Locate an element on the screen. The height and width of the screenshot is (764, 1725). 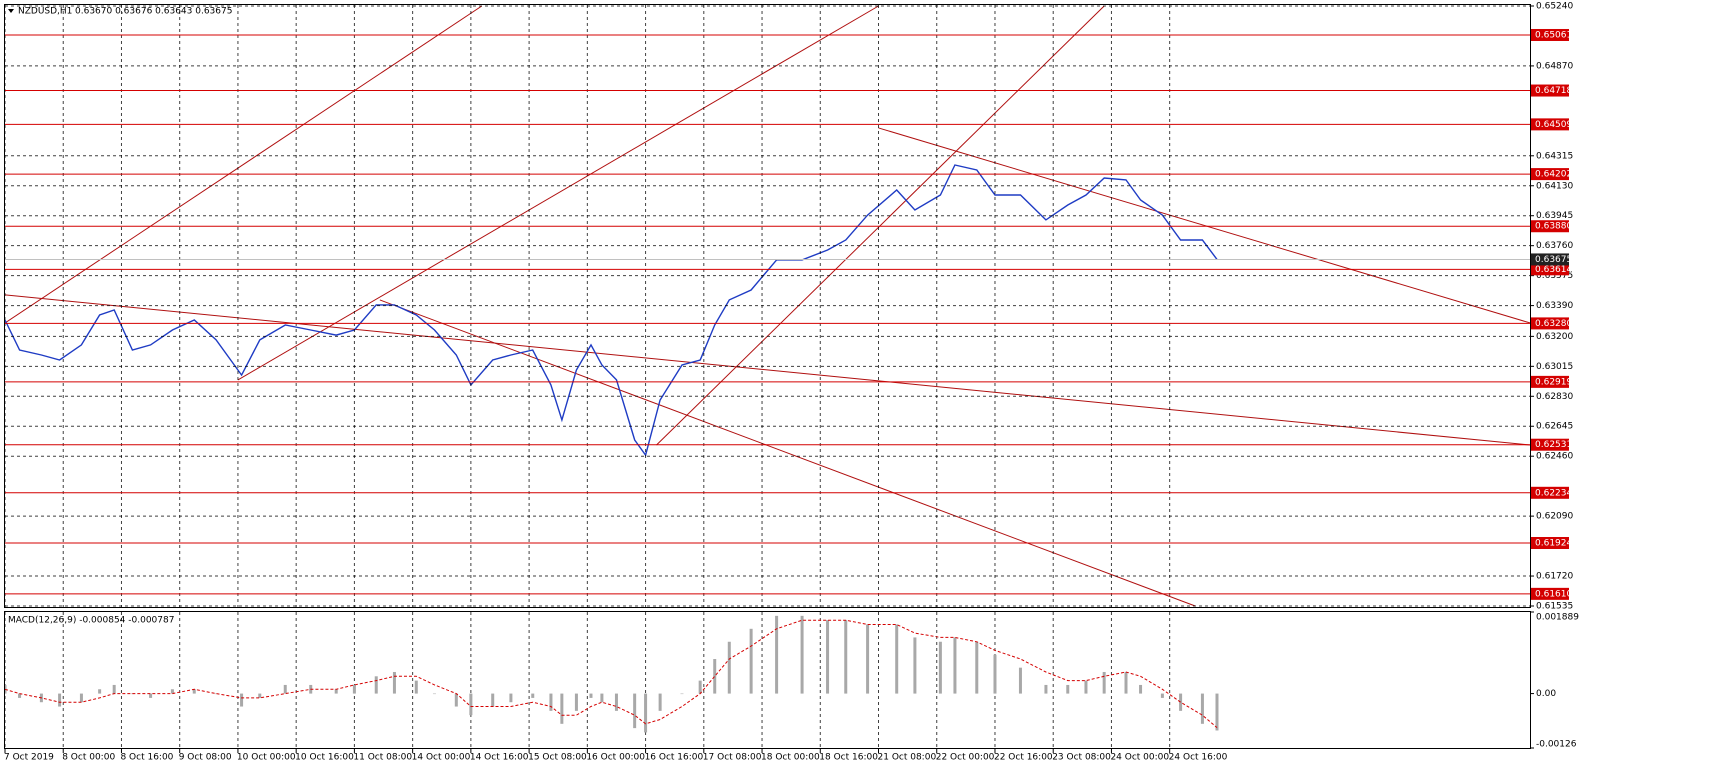
menu-arrow is located at coordinates (11, 11).